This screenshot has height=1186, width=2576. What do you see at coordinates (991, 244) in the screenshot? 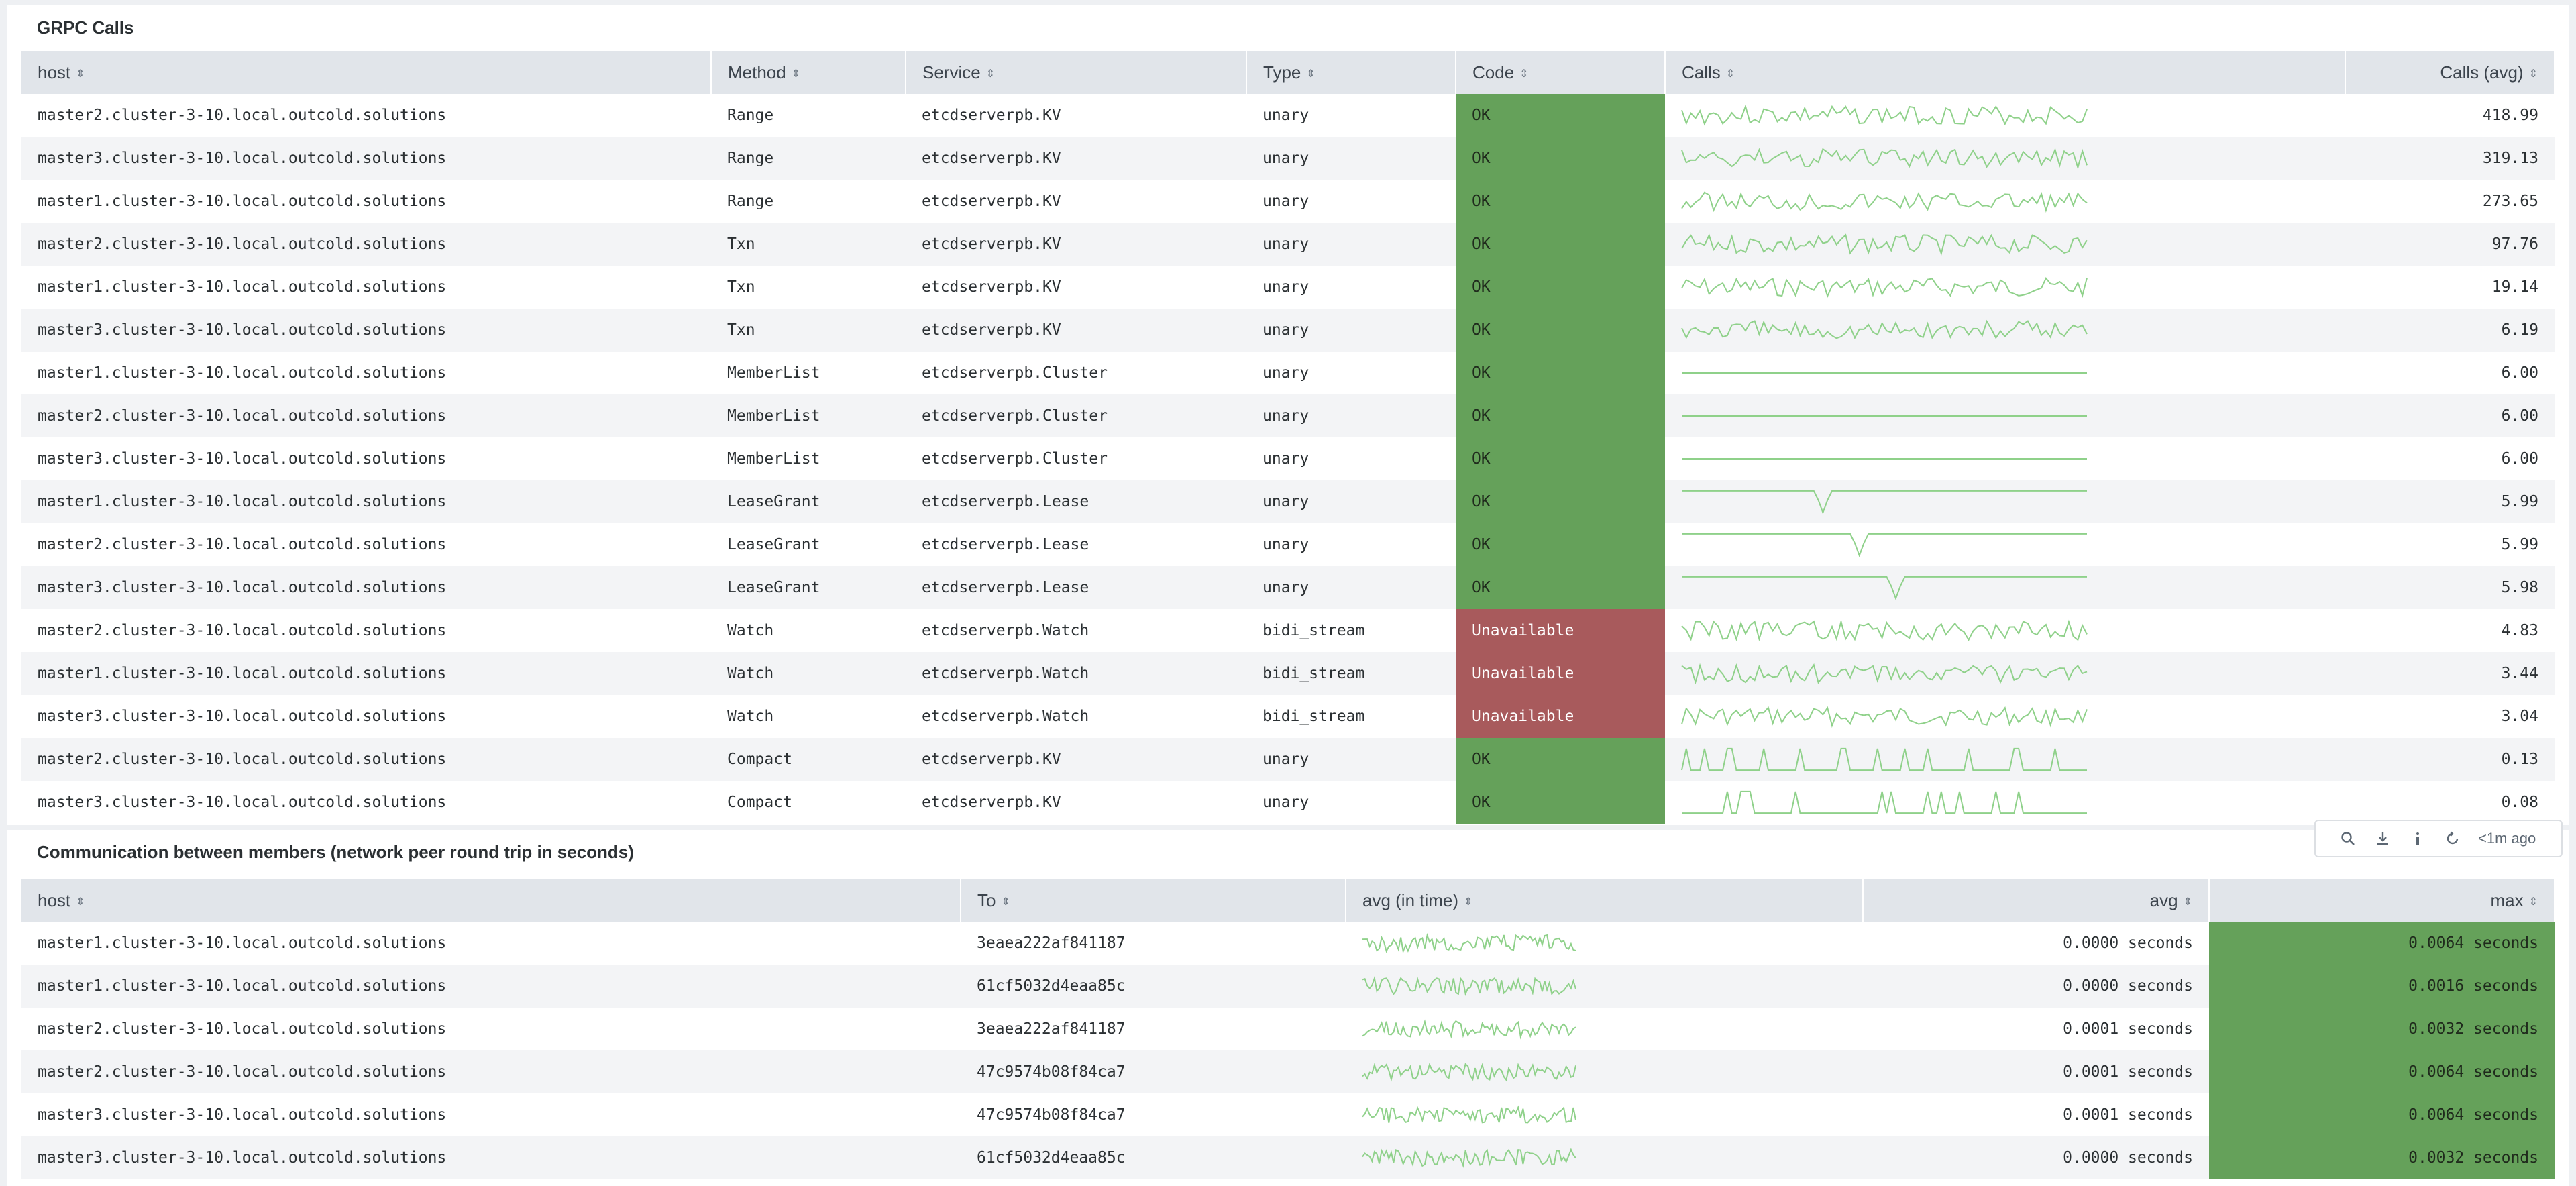
I see `cell-service: etcdserverpb.KV` at bounding box center [991, 244].